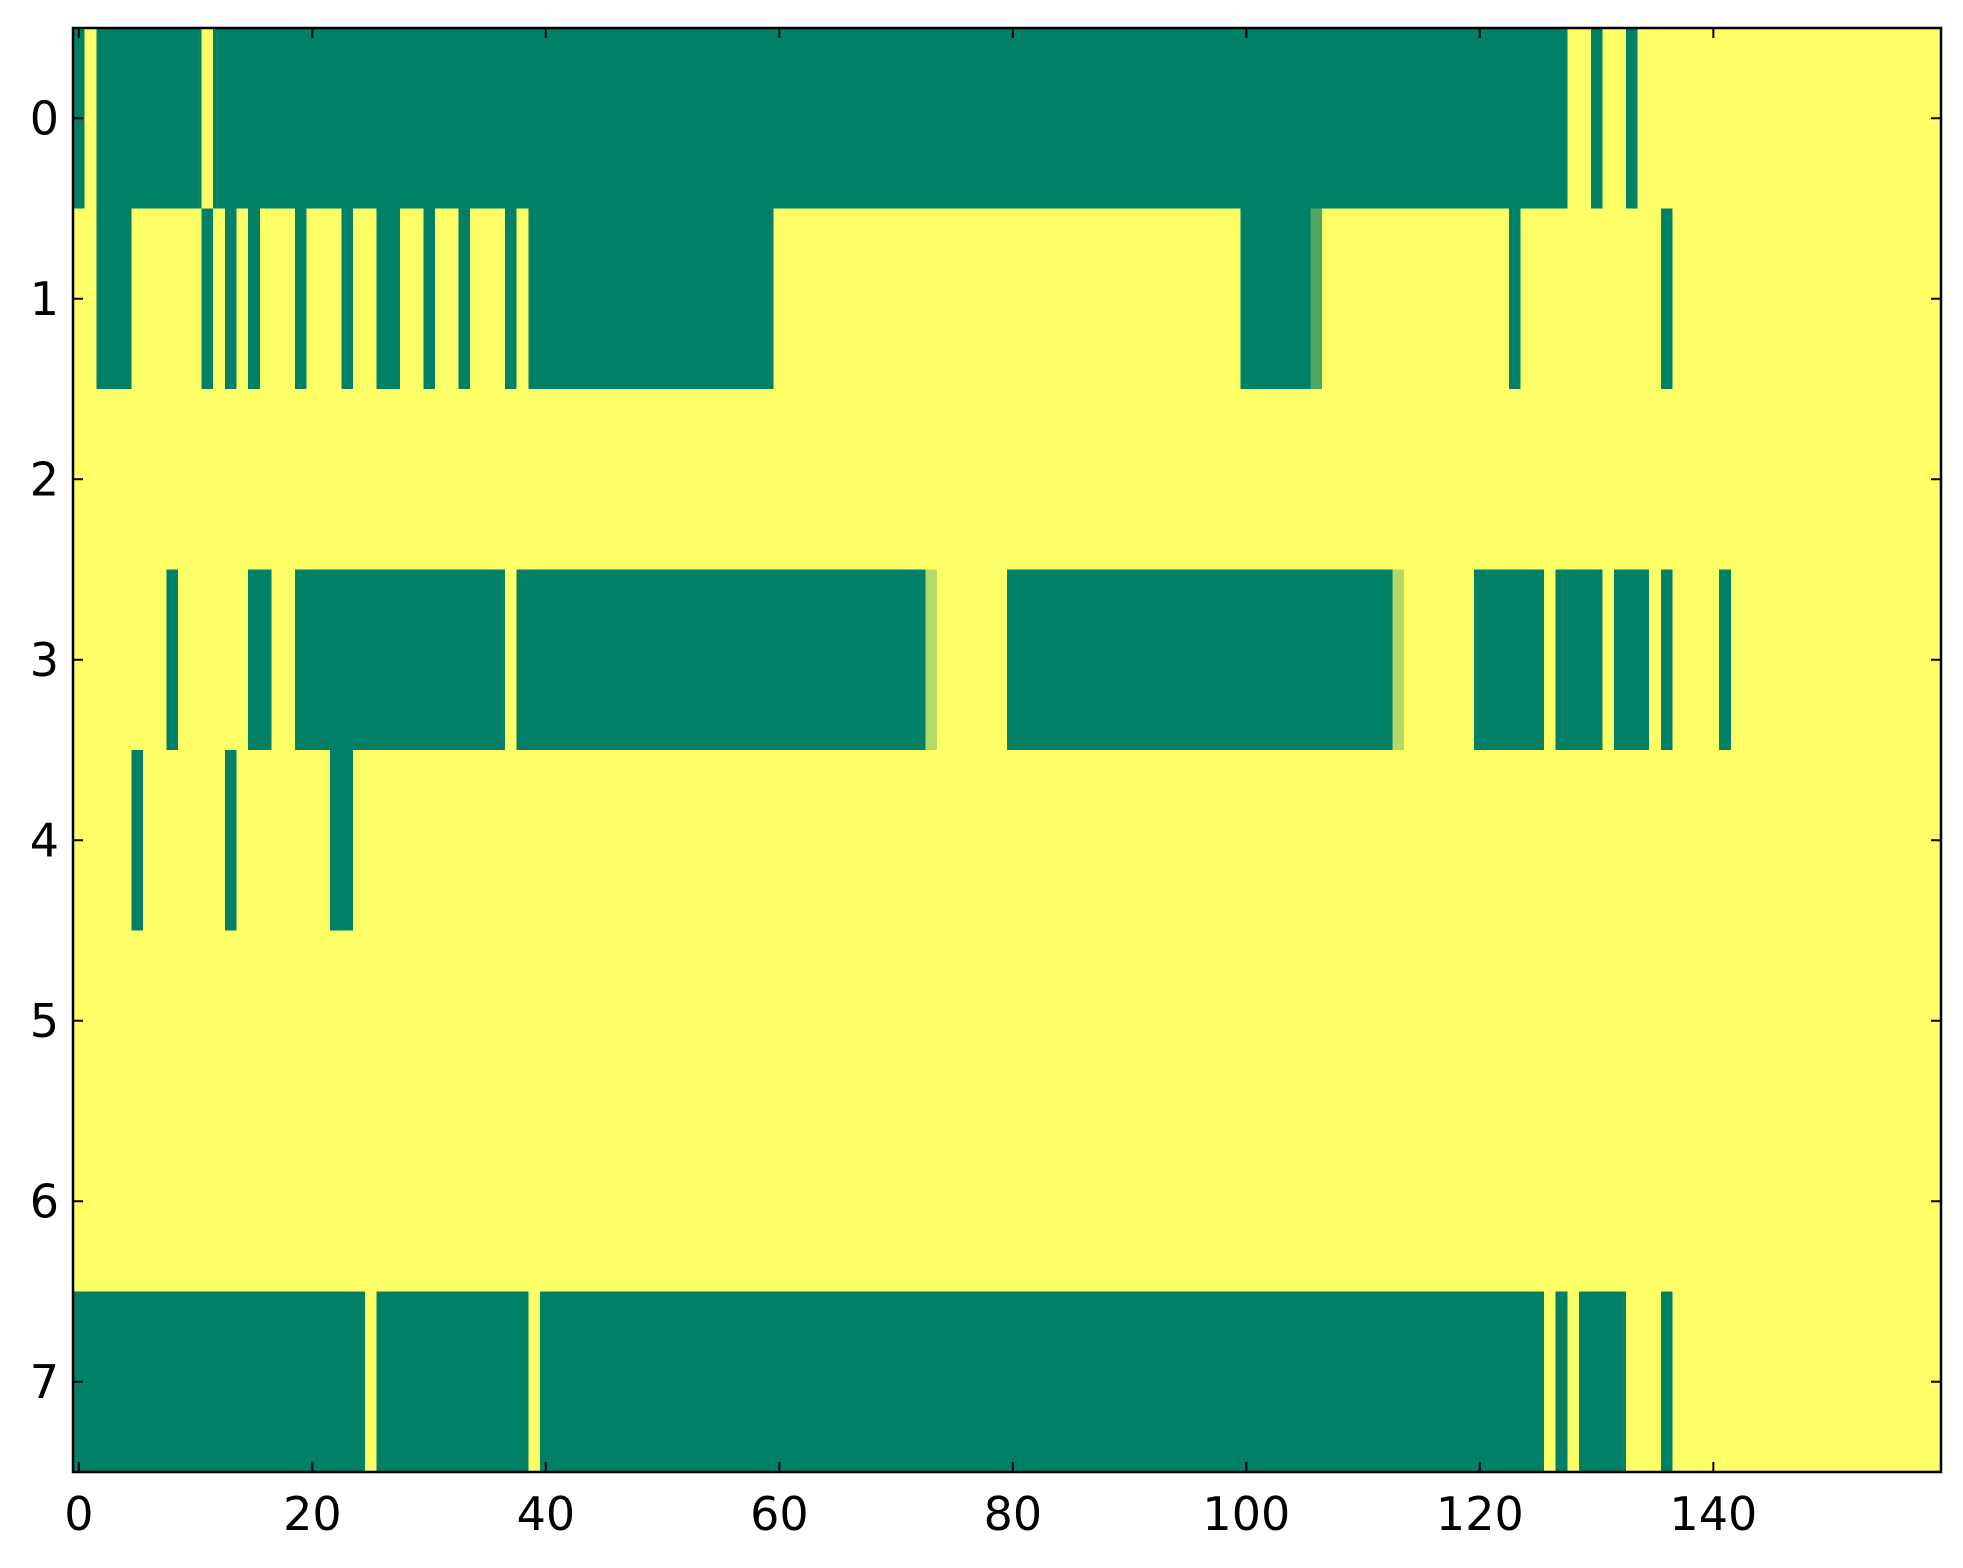 The height and width of the screenshot is (1568, 1963). Describe the element at coordinates (44, 1201) in the screenshot. I see `y-tick-label: 6` at that location.